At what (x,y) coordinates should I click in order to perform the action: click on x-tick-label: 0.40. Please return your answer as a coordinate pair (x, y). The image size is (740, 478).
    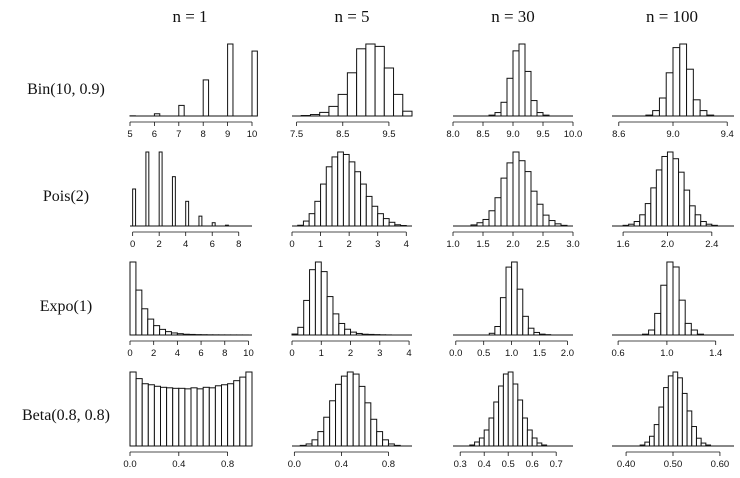
    Looking at the image, I should click on (626, 464).